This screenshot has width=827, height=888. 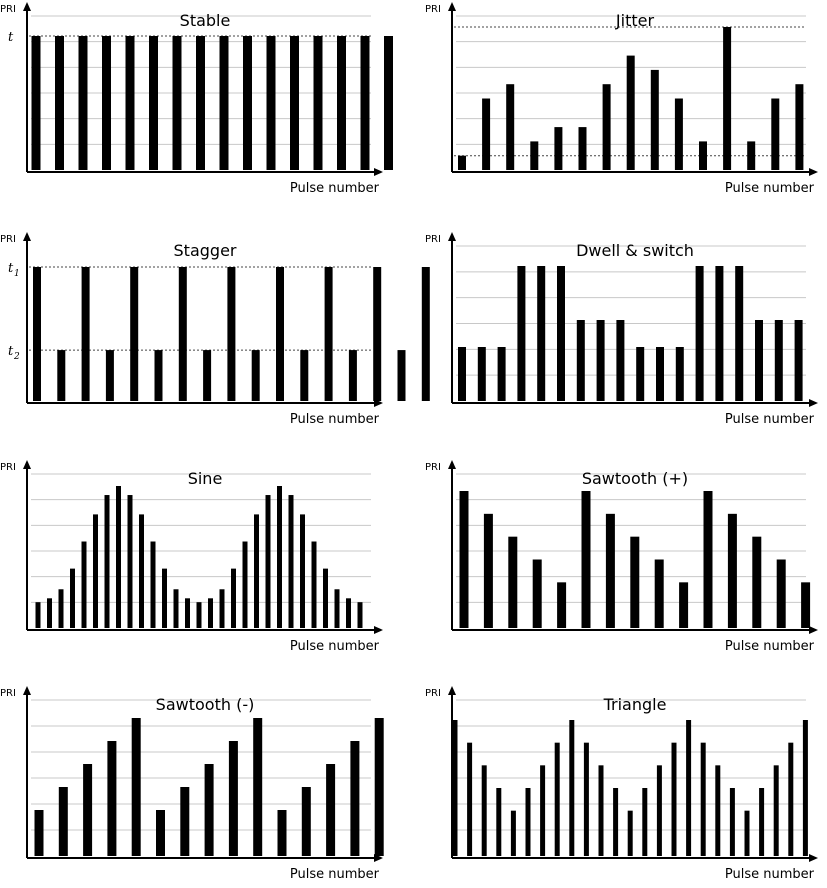 I want to click on chart-title: Triangle, so click(x=635, y=704).